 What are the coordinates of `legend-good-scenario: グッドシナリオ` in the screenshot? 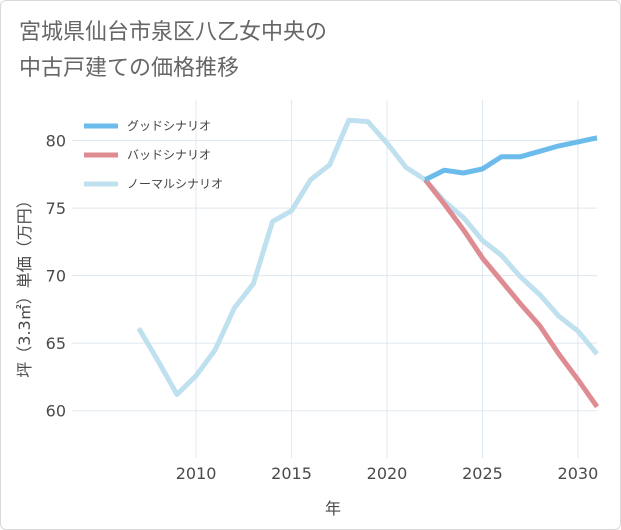 It's located at (147, 126).